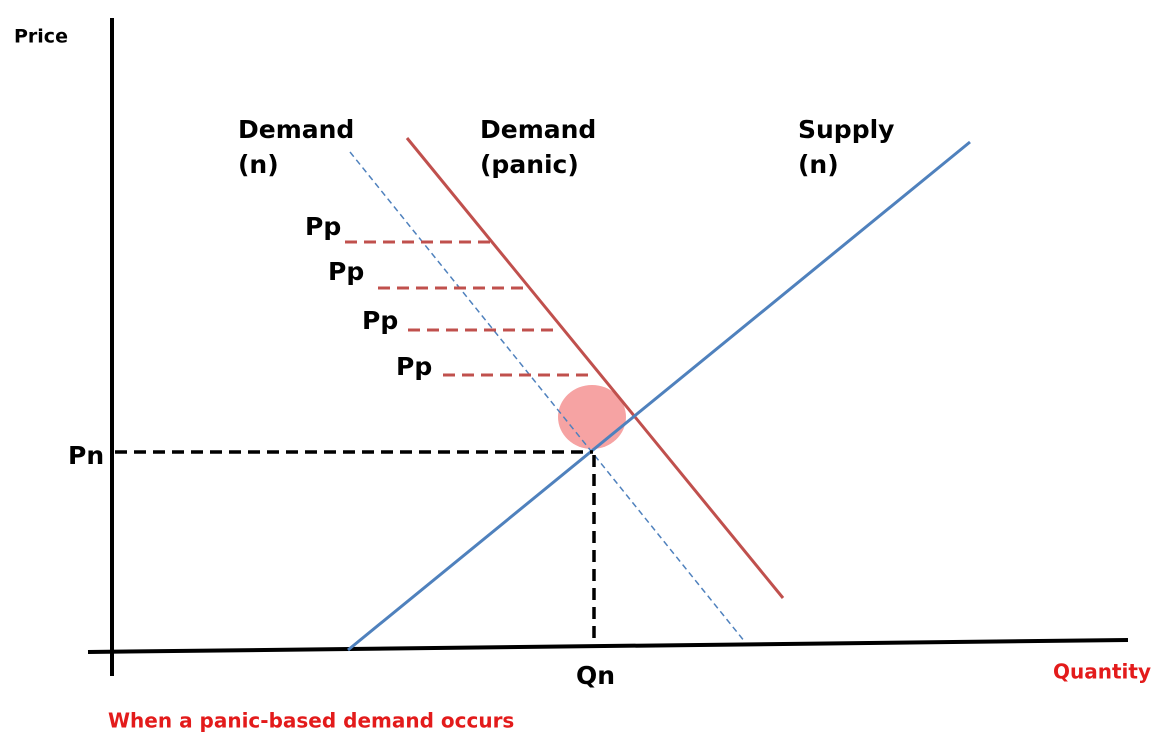  What do you see at coordinates (608, 646) in the screenshot?
I see `x-axis` at bounding box center [608, 646].